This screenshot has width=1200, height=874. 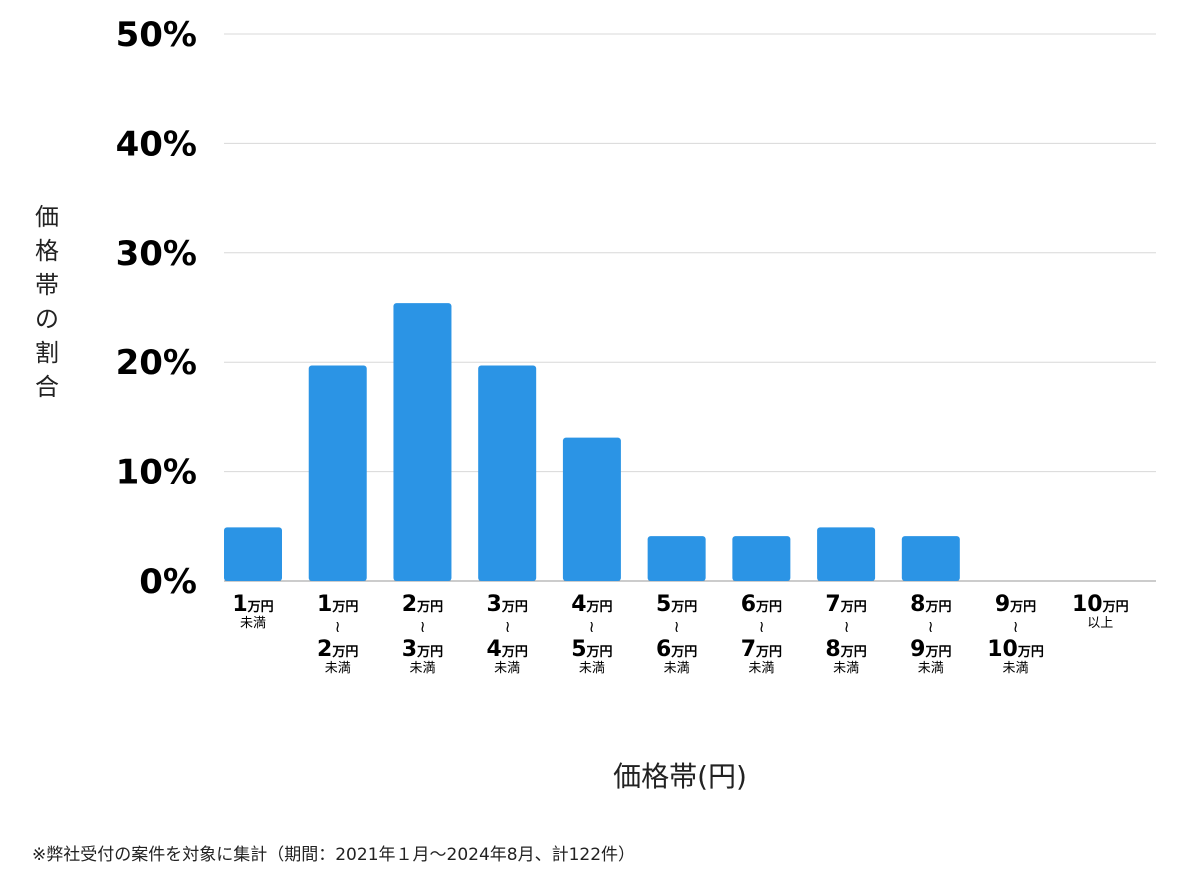 What do you see at coordinates (592, 634) in the screenshot?
I see `x-tick-label: 4万円 ~5万円 未満` at bounding box center [592, 634].